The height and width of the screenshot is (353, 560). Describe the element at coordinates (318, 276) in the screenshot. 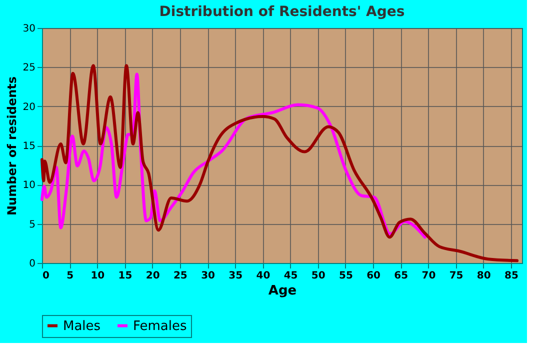

I see `x-tick-label: 50` at that location.